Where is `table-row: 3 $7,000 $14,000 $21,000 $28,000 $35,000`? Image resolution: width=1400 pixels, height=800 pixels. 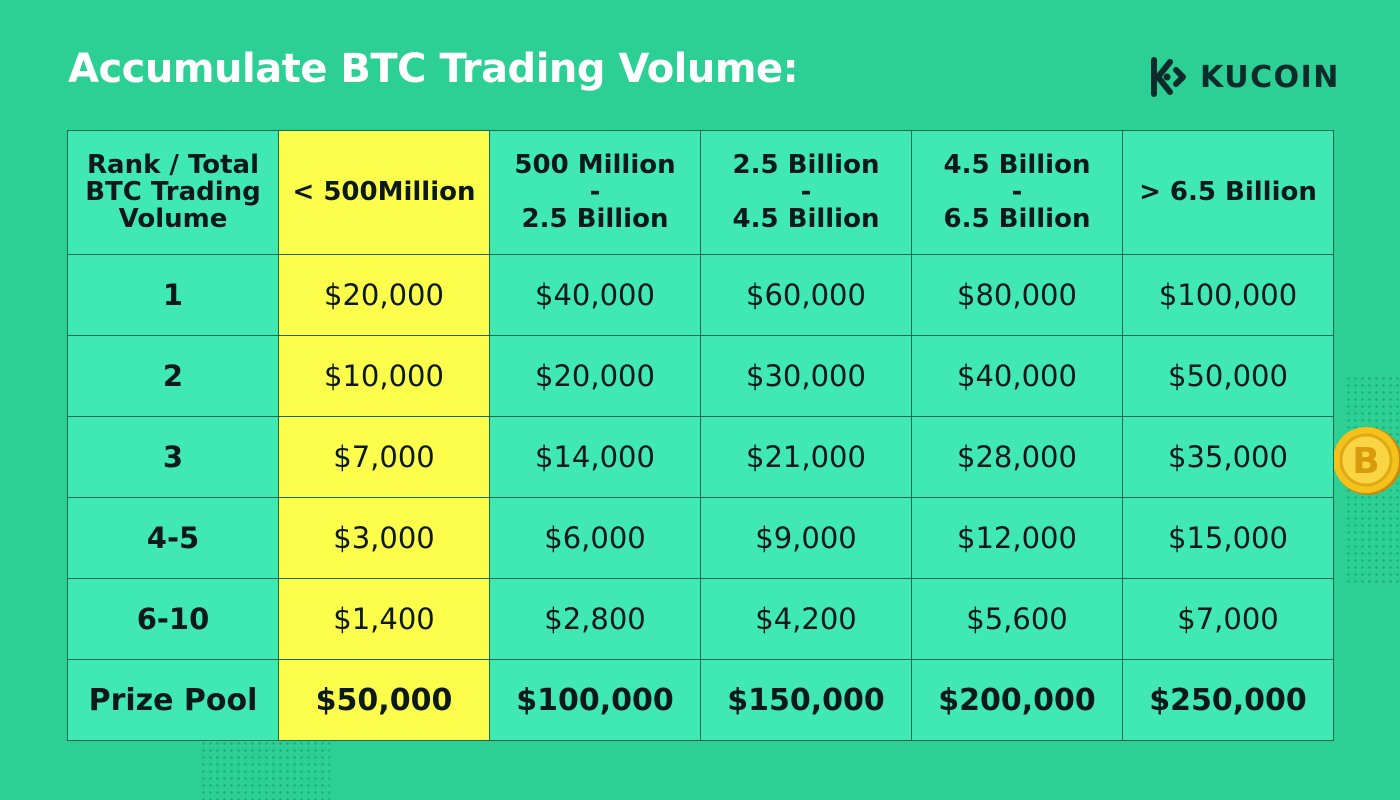
table-row: 3 $7,000 $14,000 $21,000 $28,000 $35,000 is located at coordinates (700, 457).